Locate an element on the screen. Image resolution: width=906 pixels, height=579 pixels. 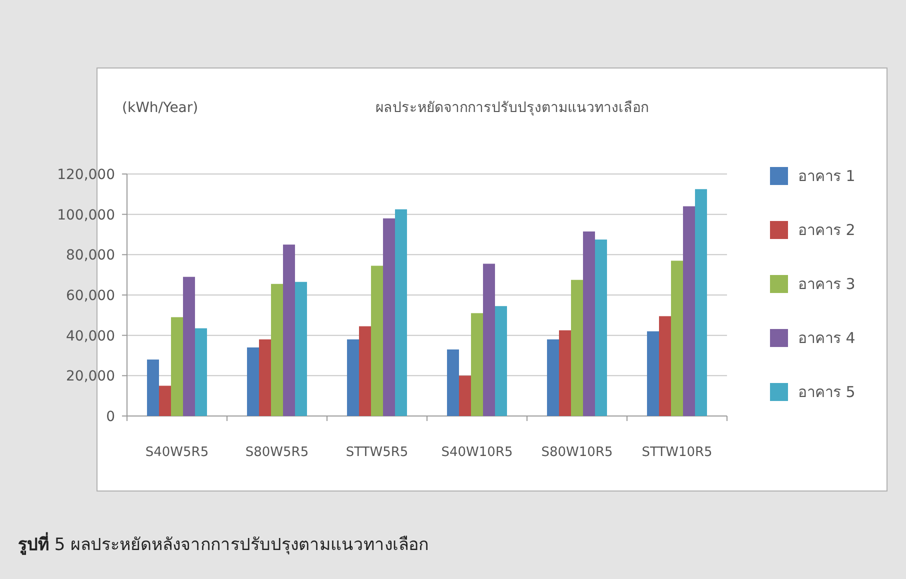
legend-label: อาคาร 1 is located at coordinates (827, 176).